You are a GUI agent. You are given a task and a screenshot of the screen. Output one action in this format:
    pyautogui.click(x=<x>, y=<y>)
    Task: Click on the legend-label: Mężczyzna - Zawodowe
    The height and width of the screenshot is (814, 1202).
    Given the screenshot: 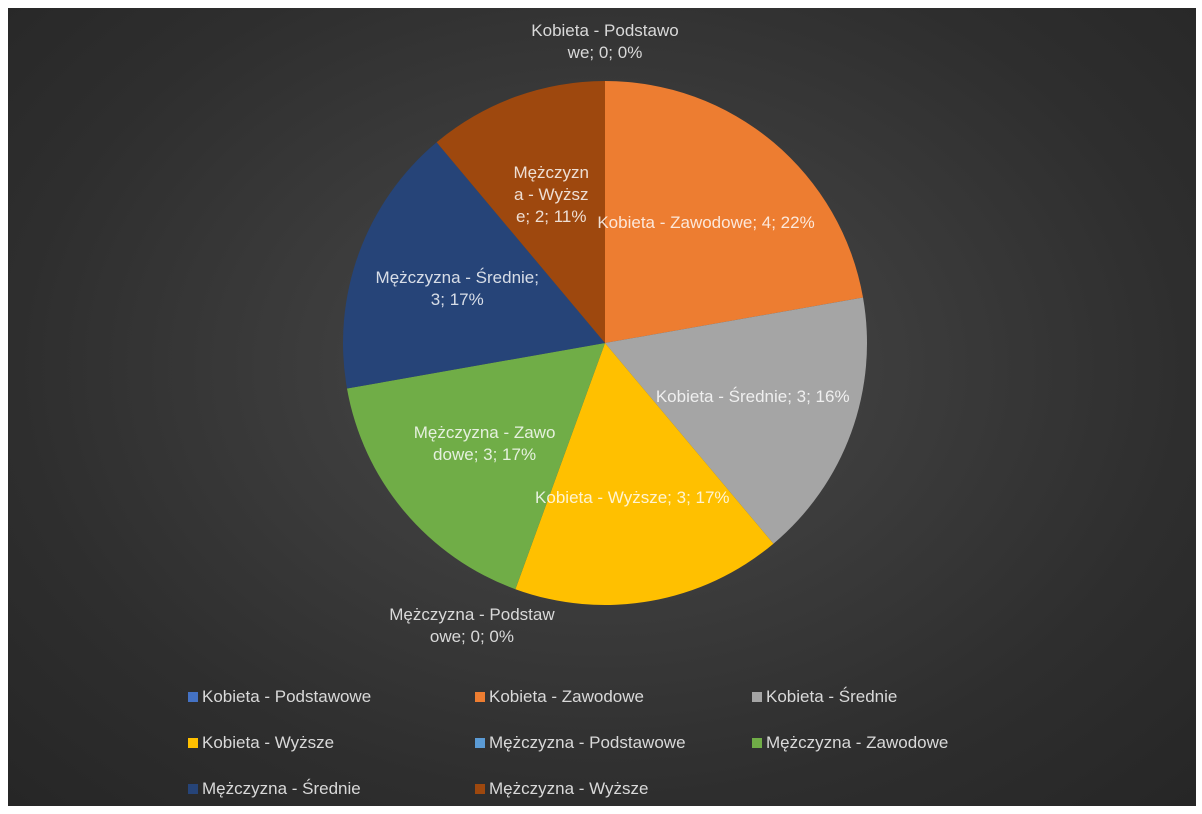 What is the action you would take?
    pyautogui.click(x=857, y=742)
    